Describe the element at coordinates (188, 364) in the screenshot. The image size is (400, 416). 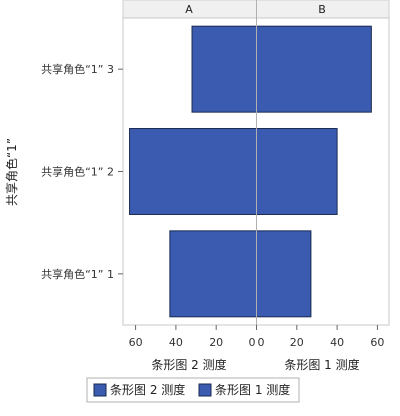
I see `x-axis-label-left: 条形图 2 测度` at that location.